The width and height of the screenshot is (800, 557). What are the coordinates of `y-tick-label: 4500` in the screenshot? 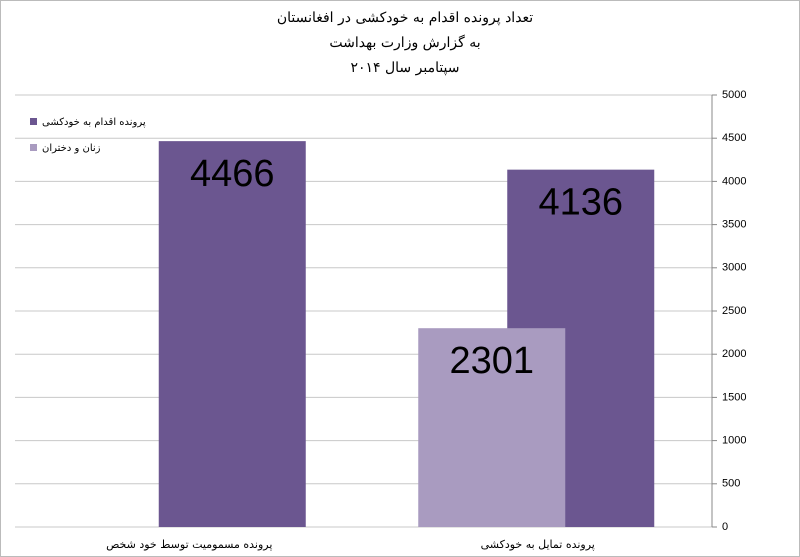 It's located at (734, 138).